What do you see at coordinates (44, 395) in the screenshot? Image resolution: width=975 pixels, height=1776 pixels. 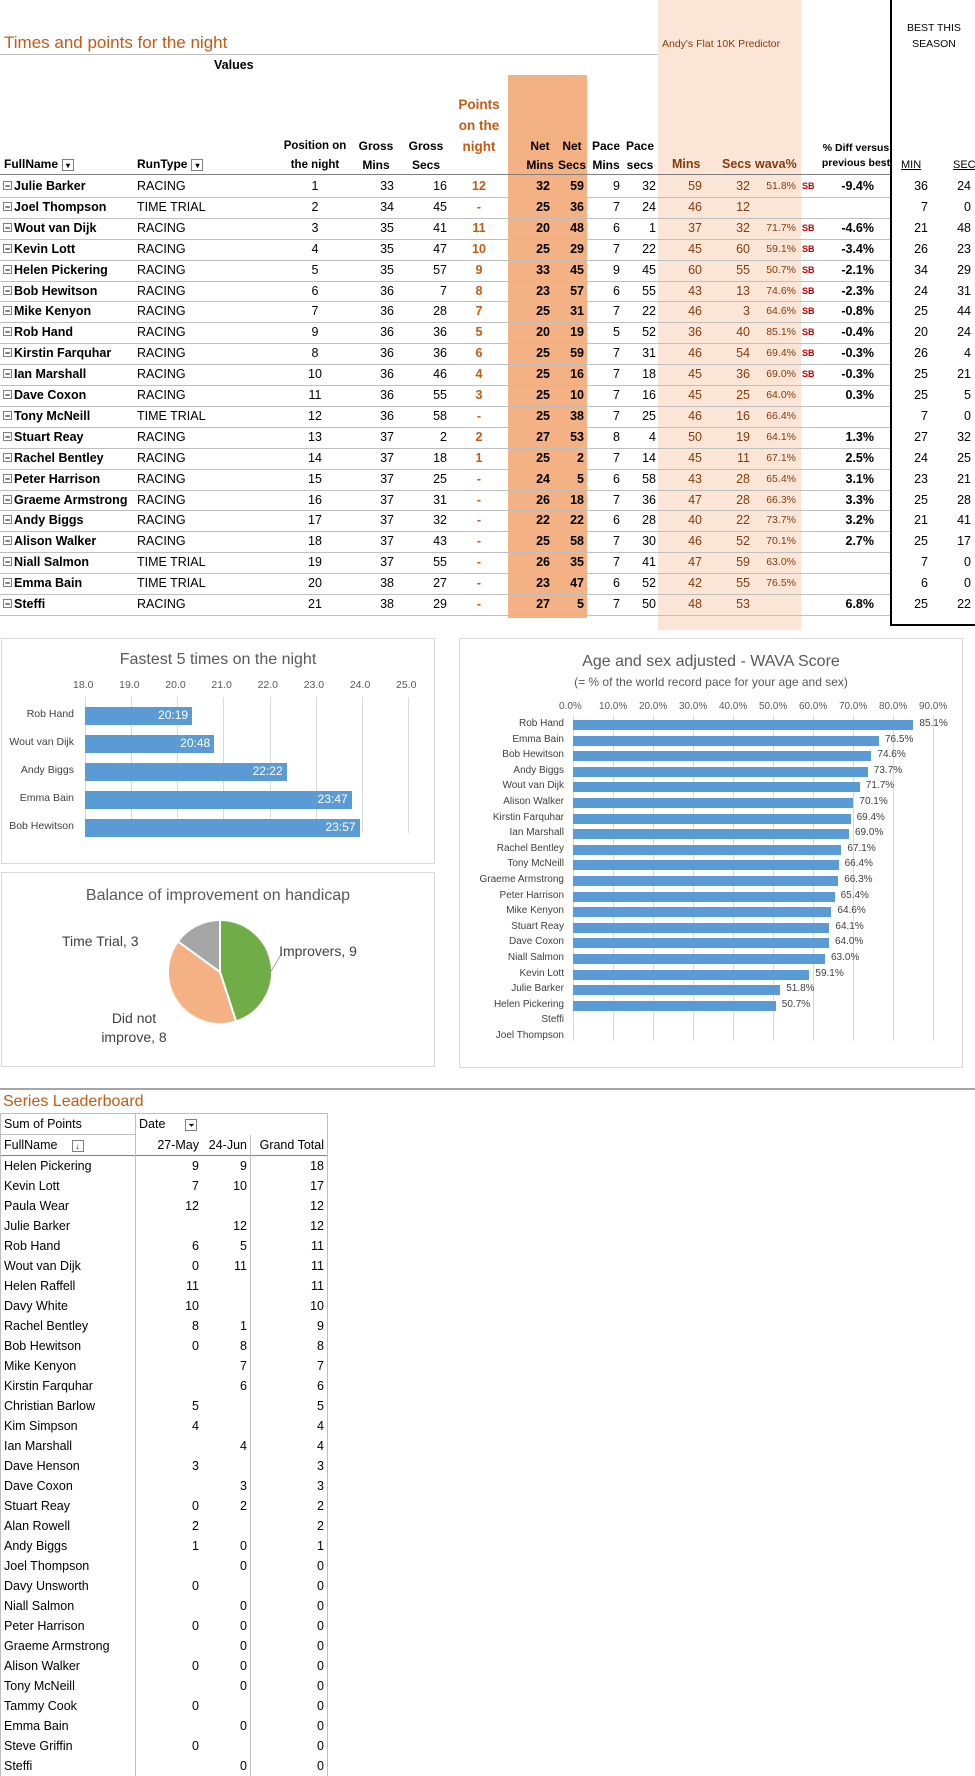 I see `row-name: − Dave Coxon` at bounding box center [44, 395].